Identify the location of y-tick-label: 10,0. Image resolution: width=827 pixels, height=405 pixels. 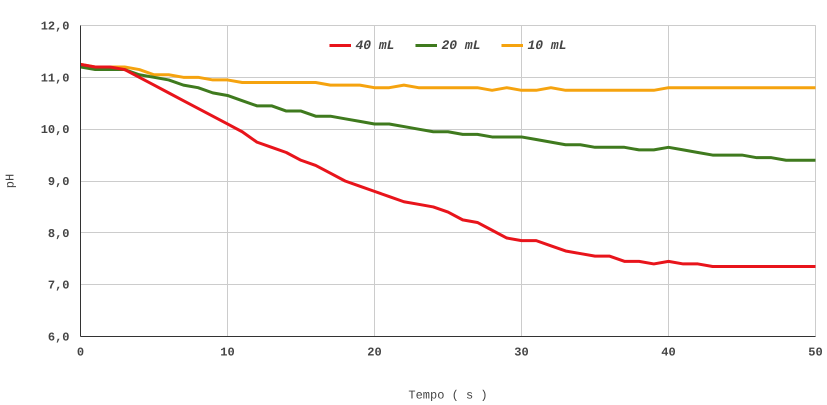
(55, 130).